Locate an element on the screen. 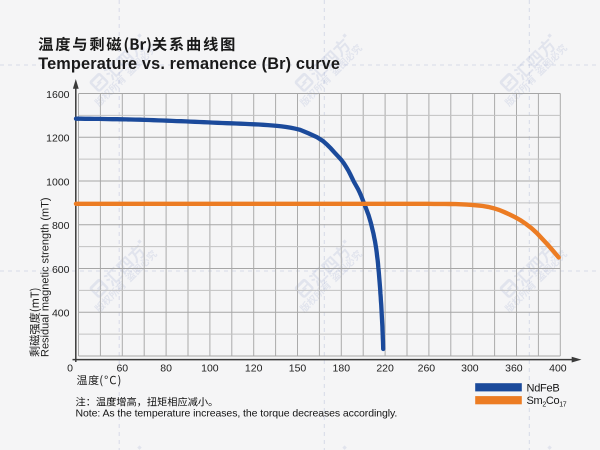 This screenshot has height=450, width=600. svg-text: 300 is located at coordinates (470, 369).